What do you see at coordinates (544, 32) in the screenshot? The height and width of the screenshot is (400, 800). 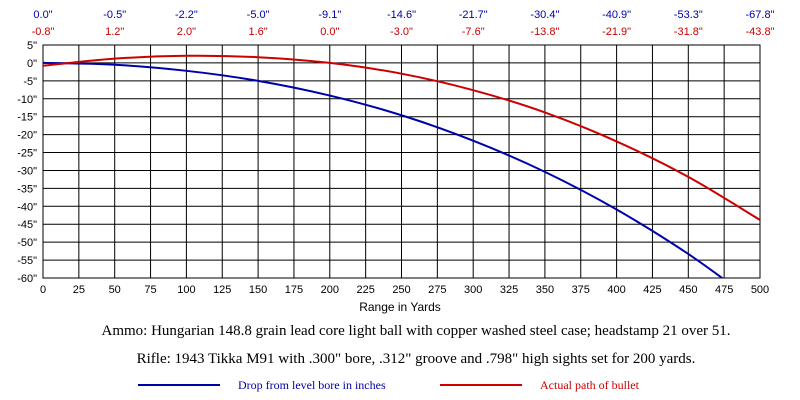 I see `top-row-path-value: -13.8"` at bounding box center [544, 32].